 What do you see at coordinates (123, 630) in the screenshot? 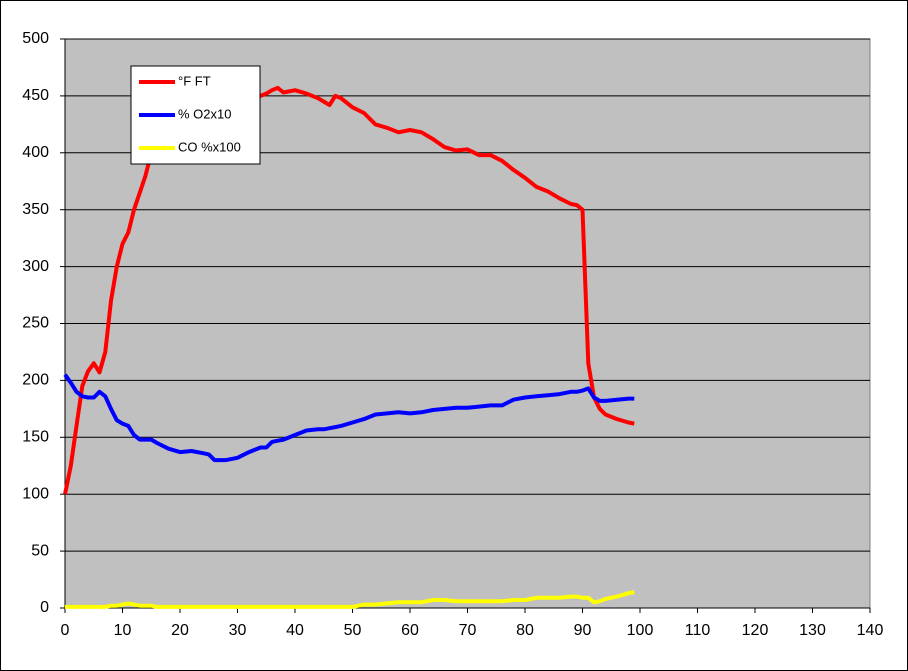
I see `x-tick-label: 10` at bounding box center [123, 630].